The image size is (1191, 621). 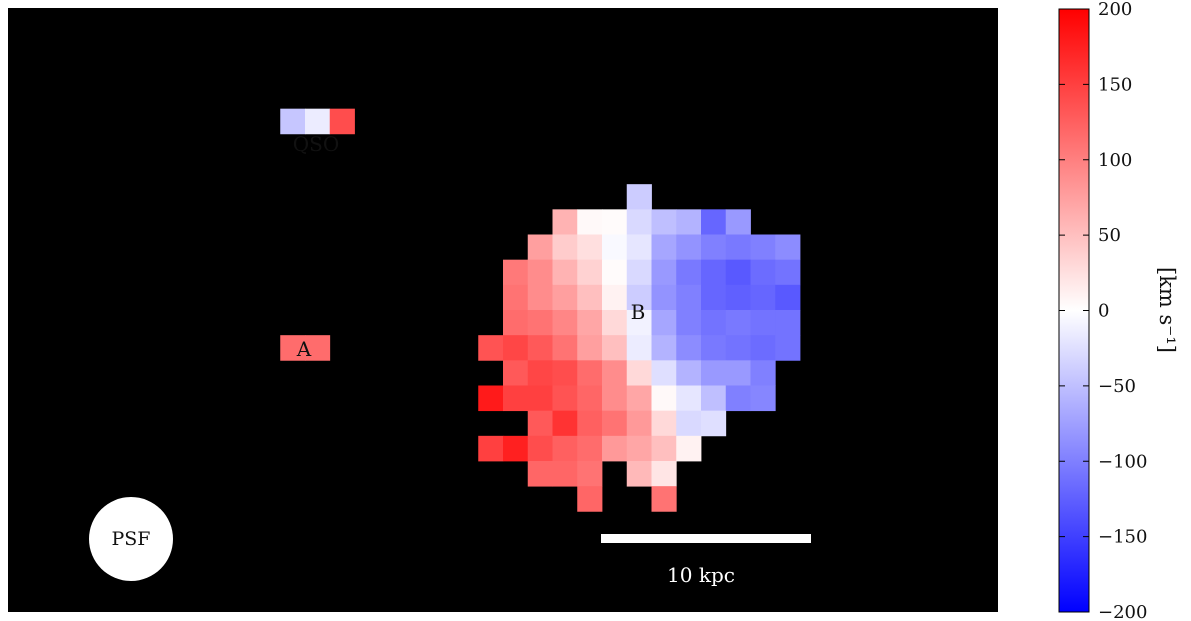 I want to click on colorbar-tick-label: −50, so click(x=1117, y=386).